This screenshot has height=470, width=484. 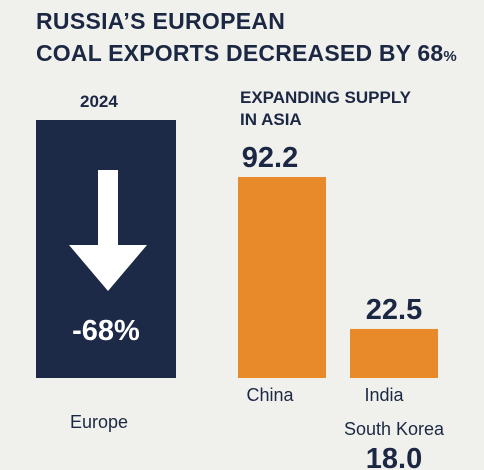 What do you see at coordinates (394, 429) in the screenshot?
I see `category-label-south-korea: South Korea` at bounding box center [394, 429].